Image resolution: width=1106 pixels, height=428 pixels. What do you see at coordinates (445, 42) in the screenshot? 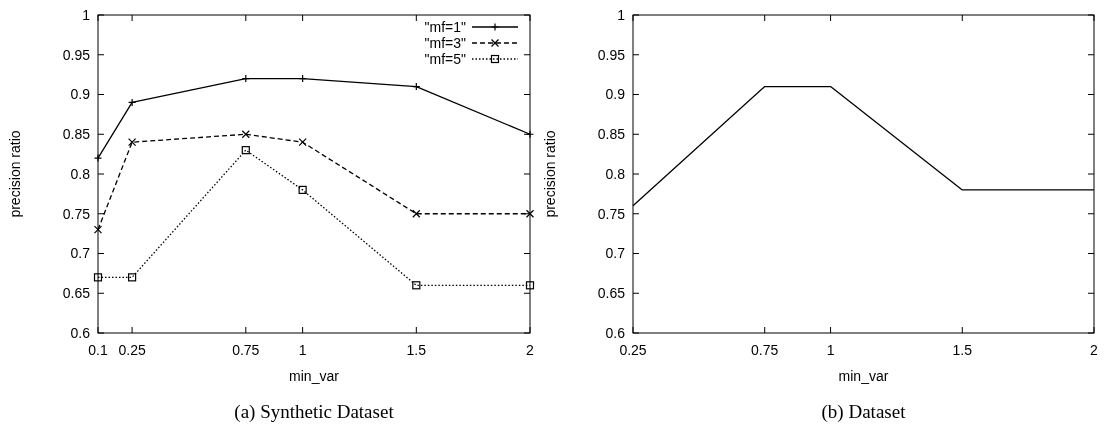
I see `legend-label: "mf=3"` at bounding box center [445, 42].